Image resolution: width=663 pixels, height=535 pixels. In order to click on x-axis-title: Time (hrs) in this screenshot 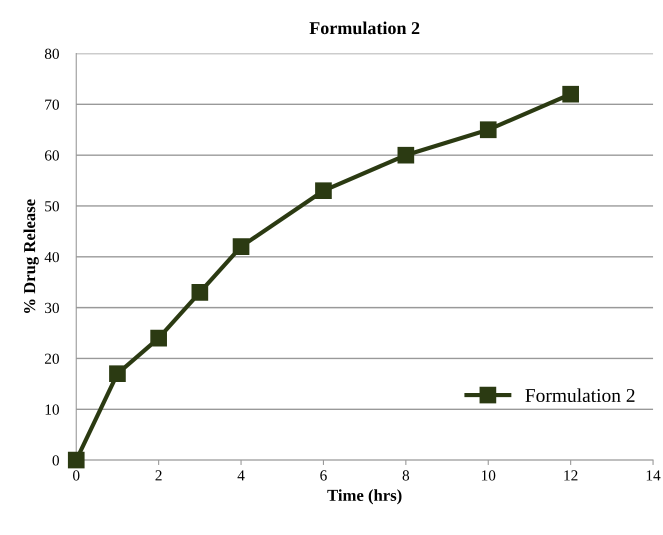, I will do `click(364, 496)`.